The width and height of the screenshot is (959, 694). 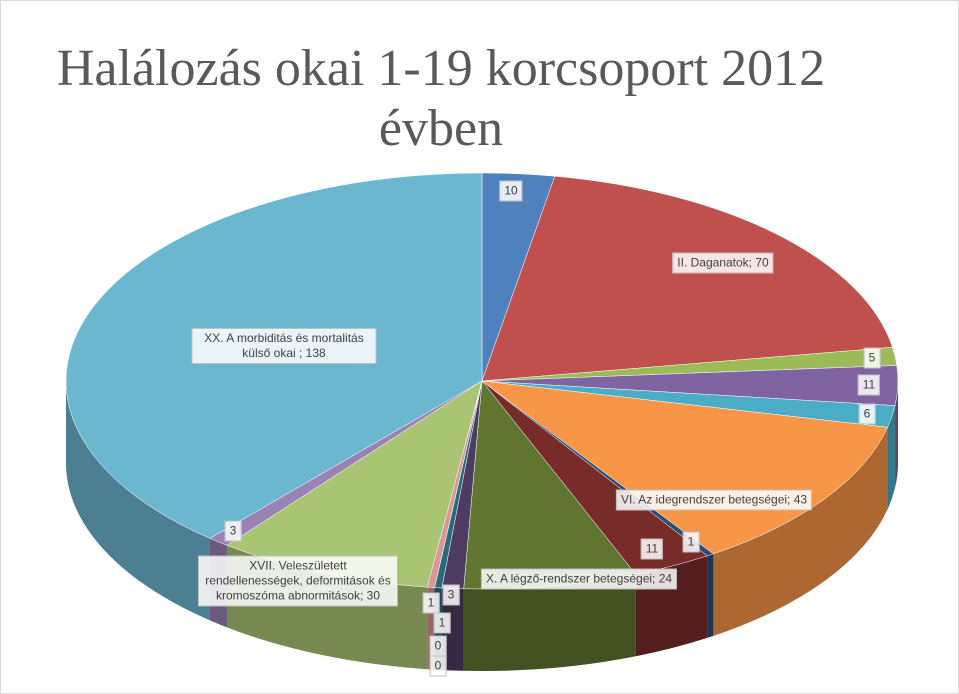 I want to click on data-label: X. A légző-rendszer betegségei; 24, so click(x=579, y=579).